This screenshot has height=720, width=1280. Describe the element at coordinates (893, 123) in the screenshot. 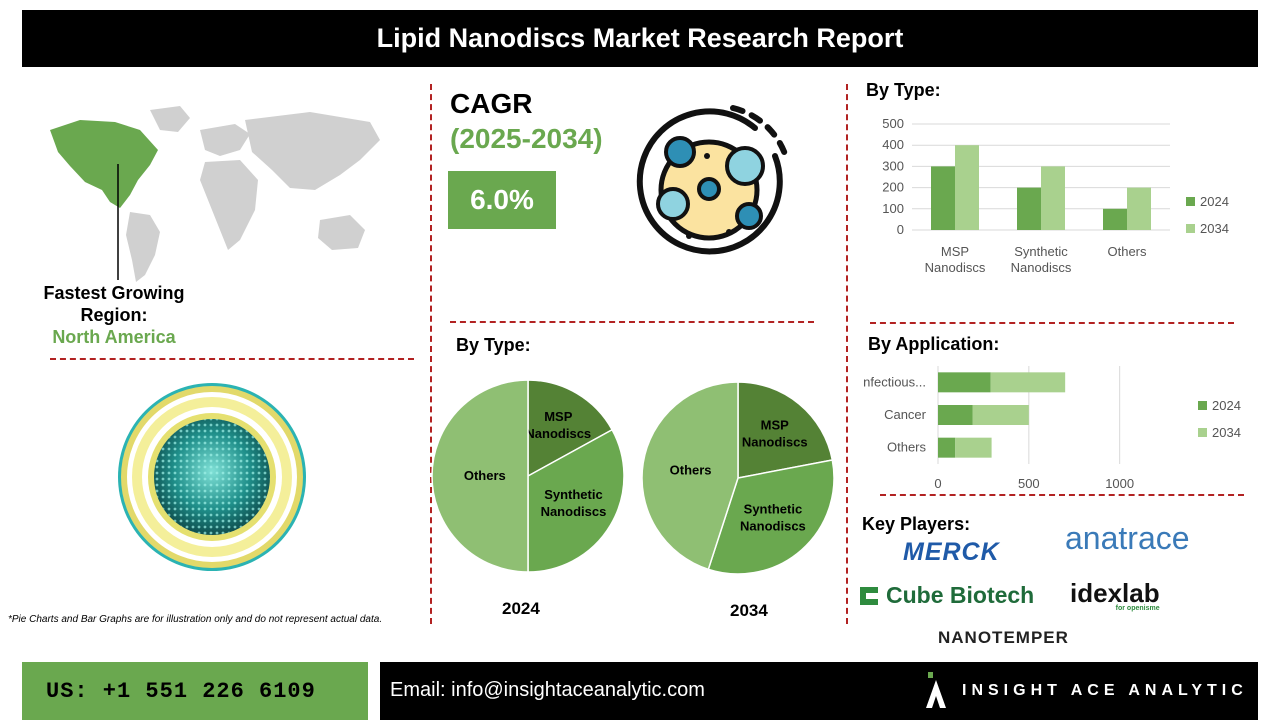

I see `bar-type-ytick: 500` at that location.